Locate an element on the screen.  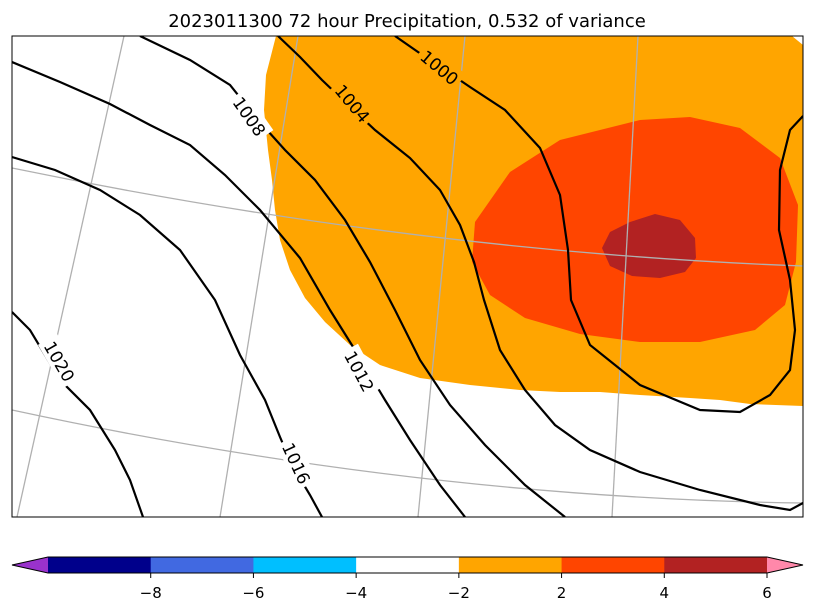
colorbar-tick-label: −6 is located at coordinates (253, 593).